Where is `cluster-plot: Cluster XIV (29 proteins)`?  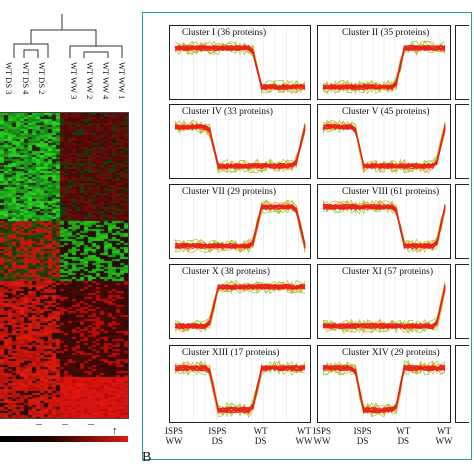 cluster-plot: Cluster XIV (29 proteins) is located at coordinates (384, 384).